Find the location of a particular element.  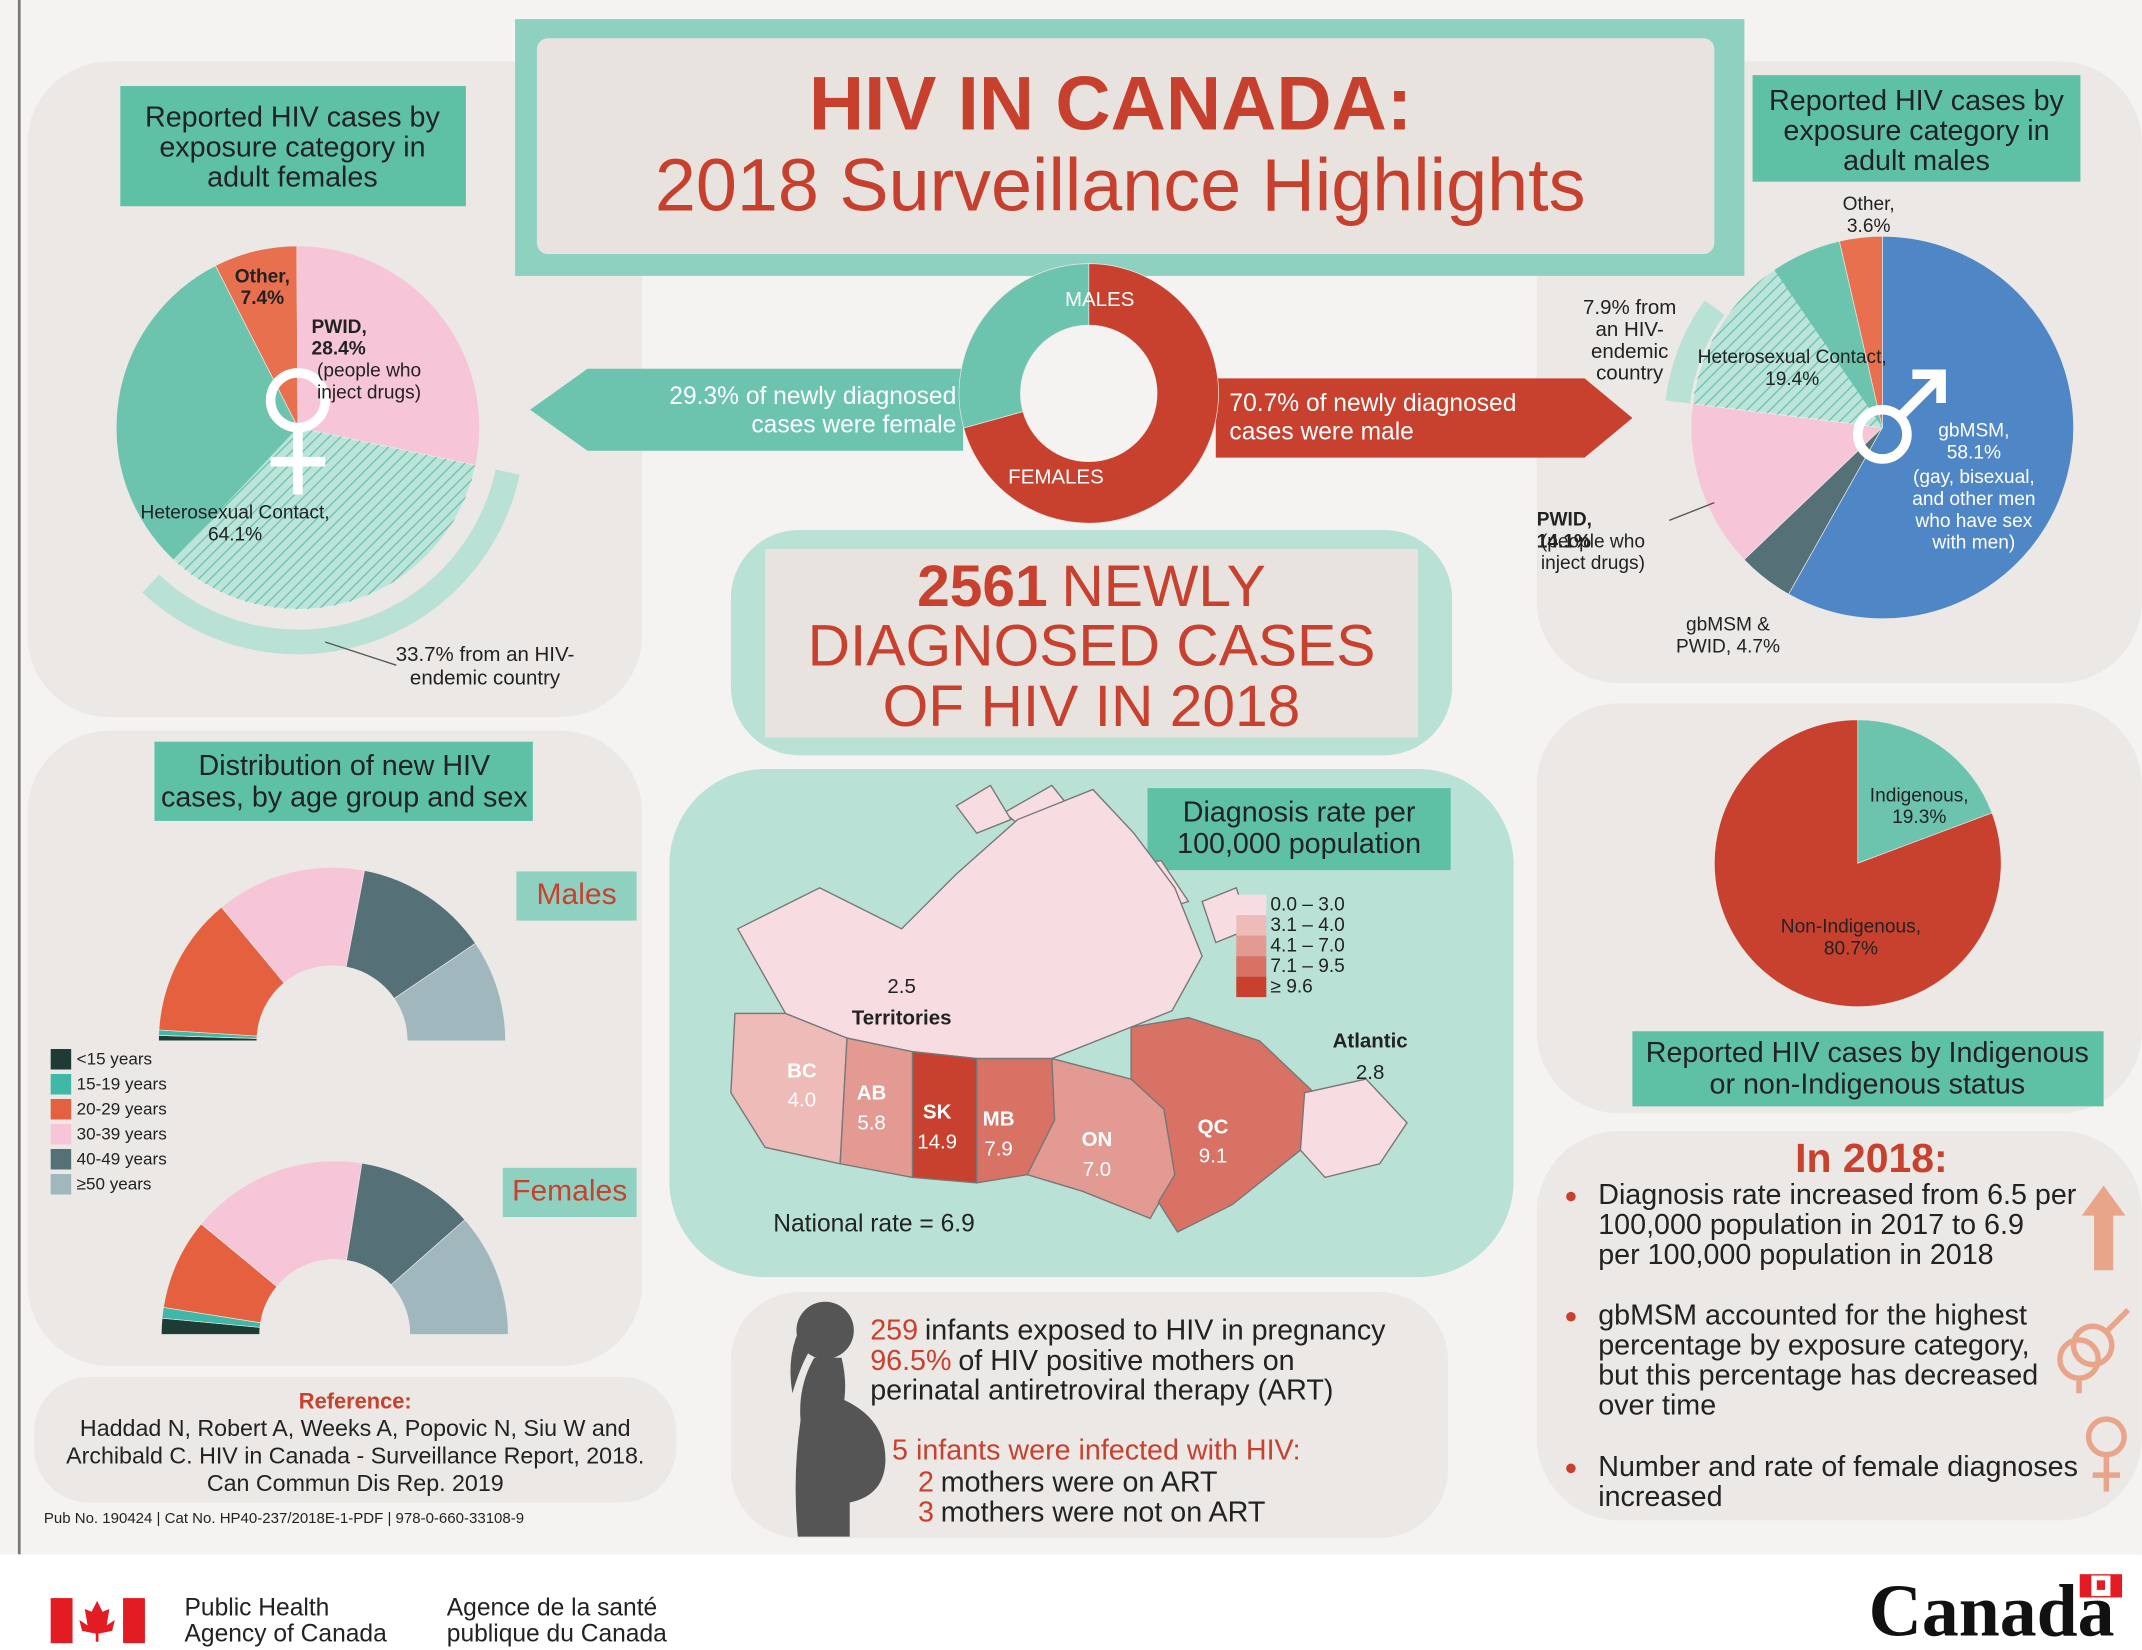

bullet-text: but this percentage has decreased is located at coordinates (1818, 1375).